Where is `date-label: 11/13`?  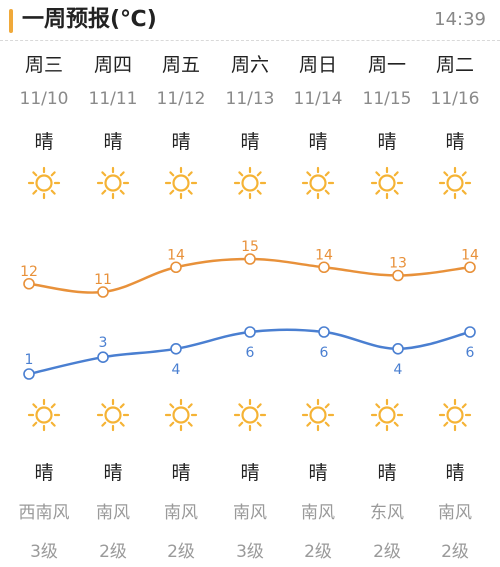 date-label: 11/13 is located at coordinates (250, 99).